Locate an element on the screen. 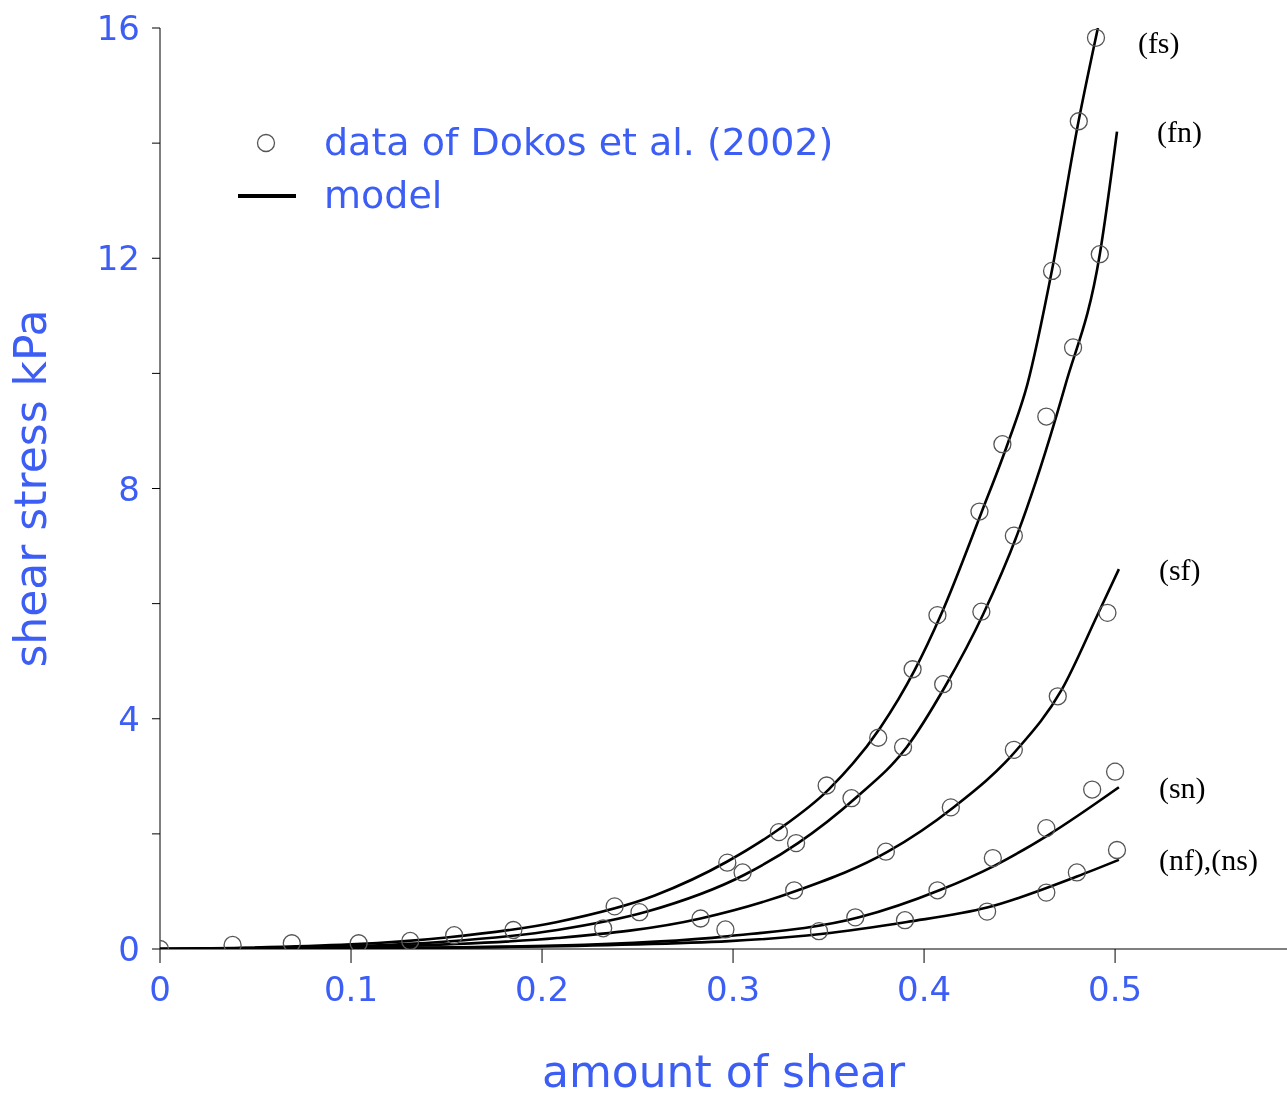  x-tick-label: 0.4 is located at coordinates (924, 989).